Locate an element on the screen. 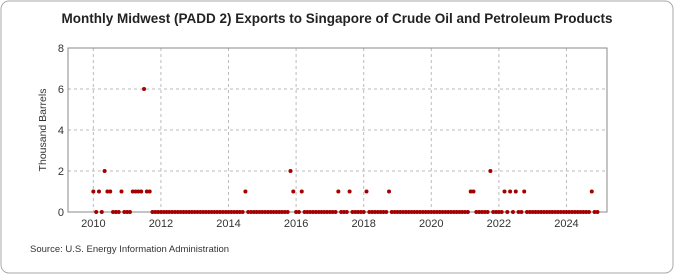 The image size is (675, 280). x-tick-label: 2012 is located at coordinates (161, 224).